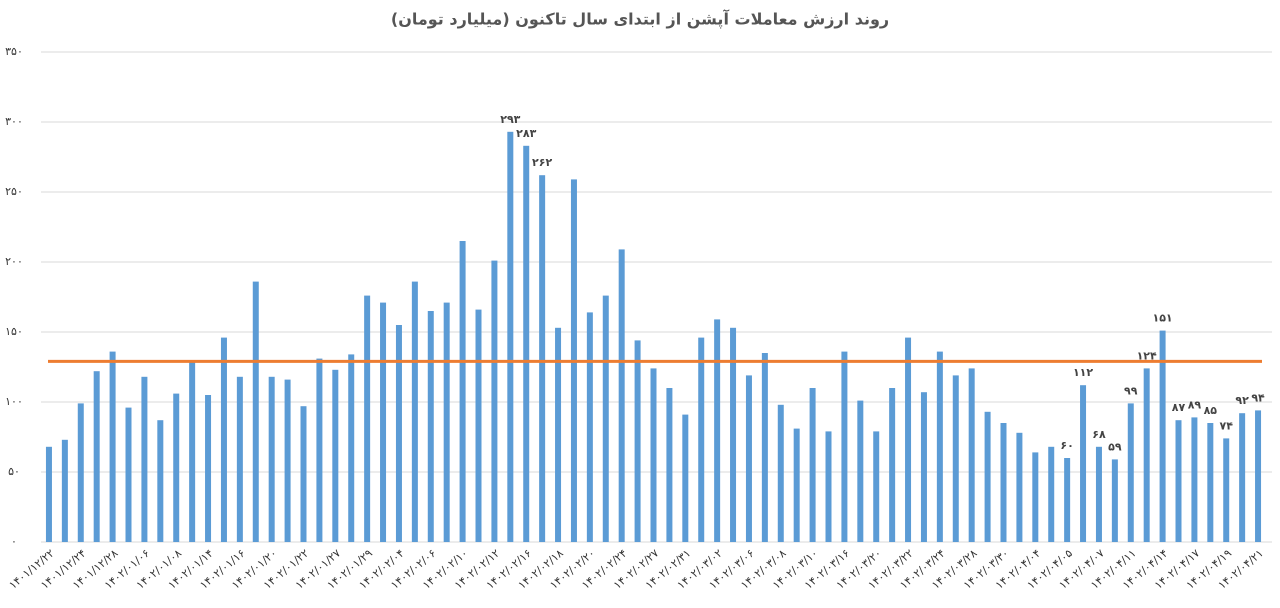 The width and height of the screenshot is (1280, 608). I want to click on data-label: ۵۹, so click(1115, 446).